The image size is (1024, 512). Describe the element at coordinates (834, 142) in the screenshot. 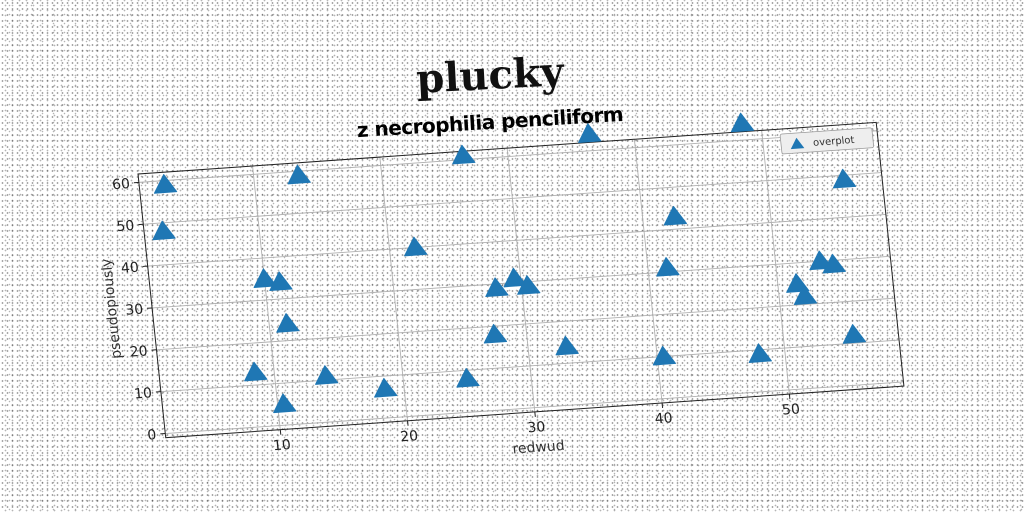

I see `legend-entry-overplot: overplot` at that location.